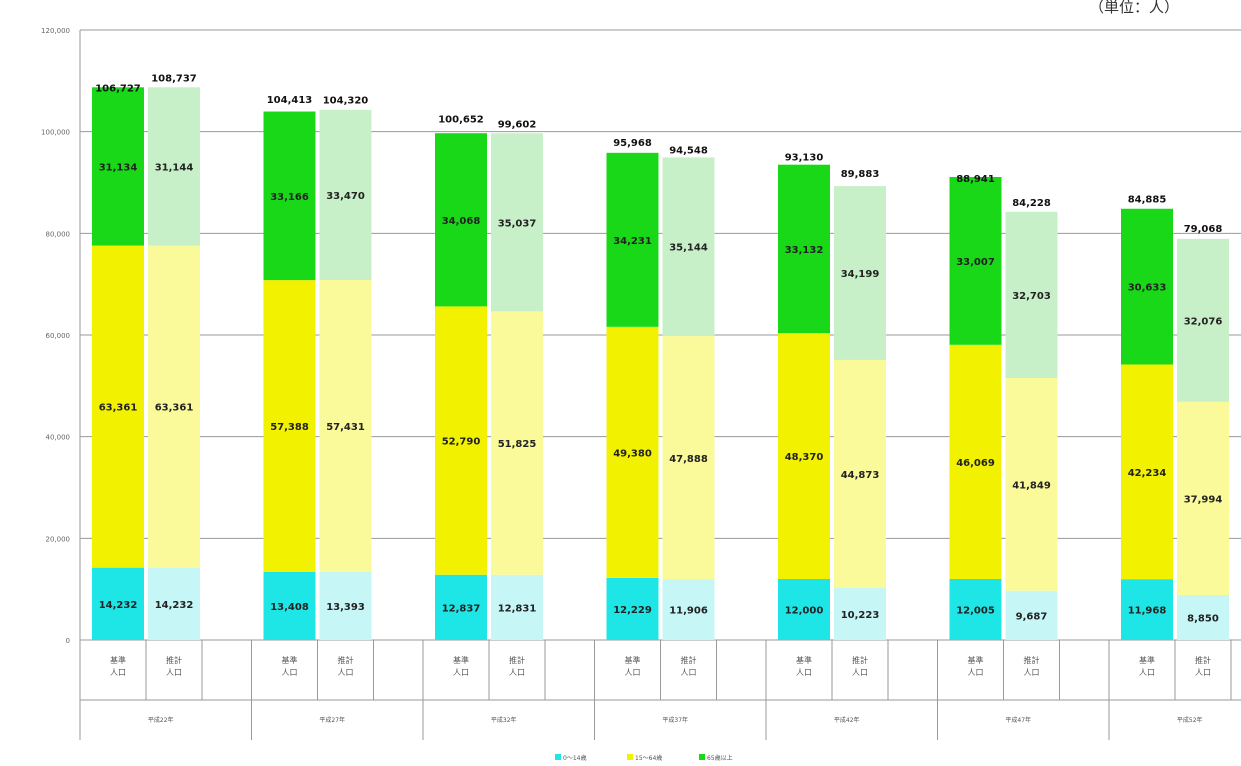 The image size is (1241, 766). I want to click on value-label-young: 9,687, so click(1032, 616).